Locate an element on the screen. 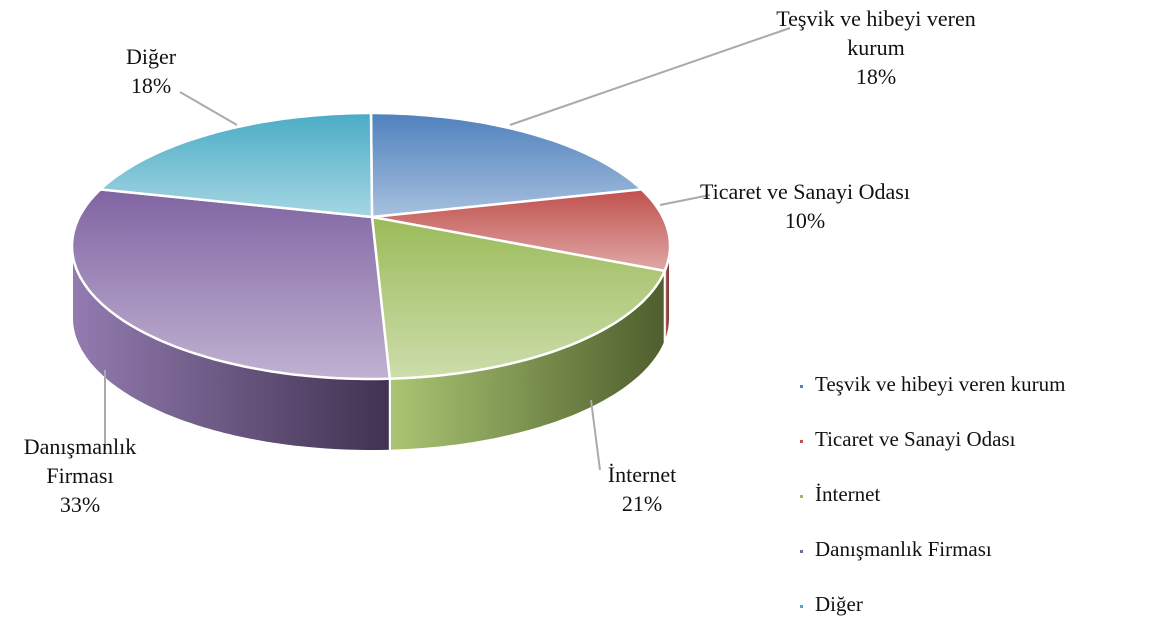 The image size is (1166, 628). legend-item: Diğer is located at coordinates (831, 604).